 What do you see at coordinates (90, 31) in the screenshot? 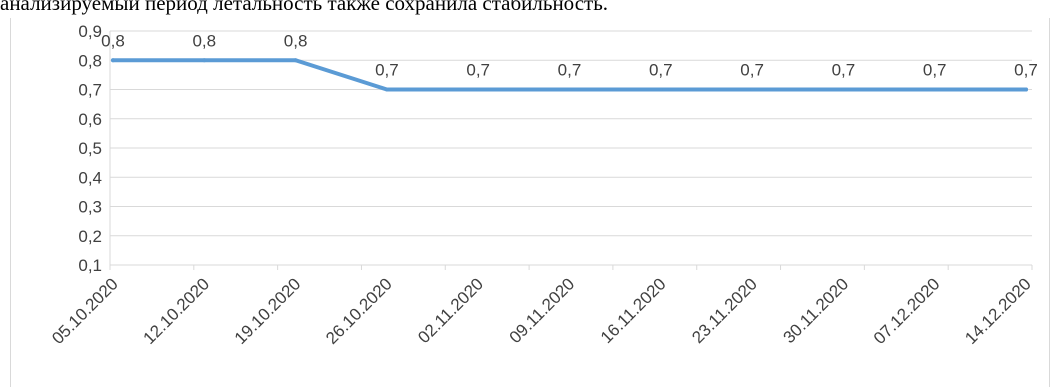
I see `y-tick-label: 0,9` at bounding box center [90, 31].